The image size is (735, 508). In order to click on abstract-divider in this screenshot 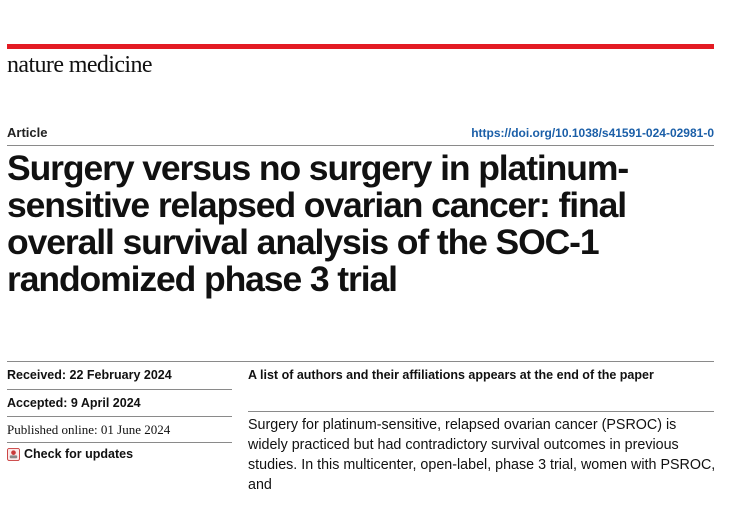, I will do `click(481, 411)`.